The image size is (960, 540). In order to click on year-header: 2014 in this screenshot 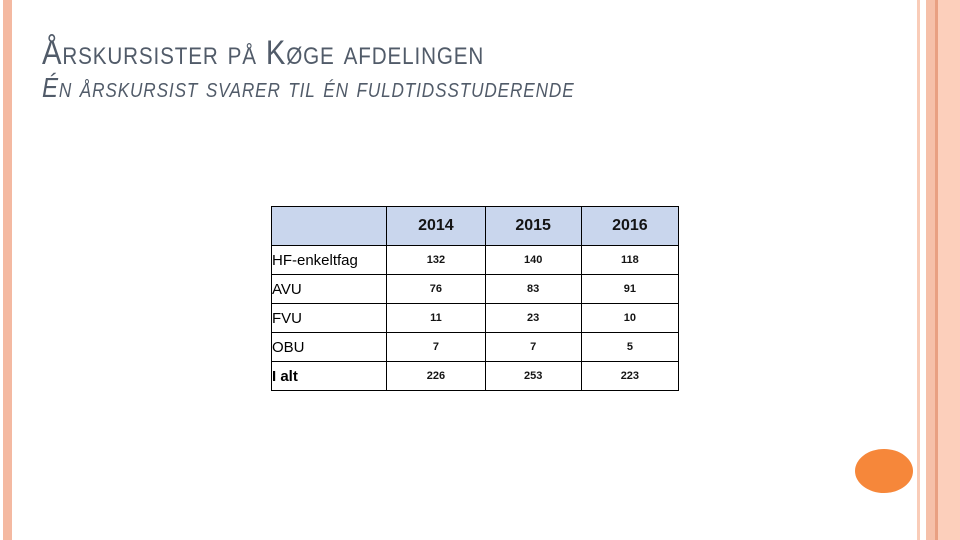, I will do `click(436, 226)`.